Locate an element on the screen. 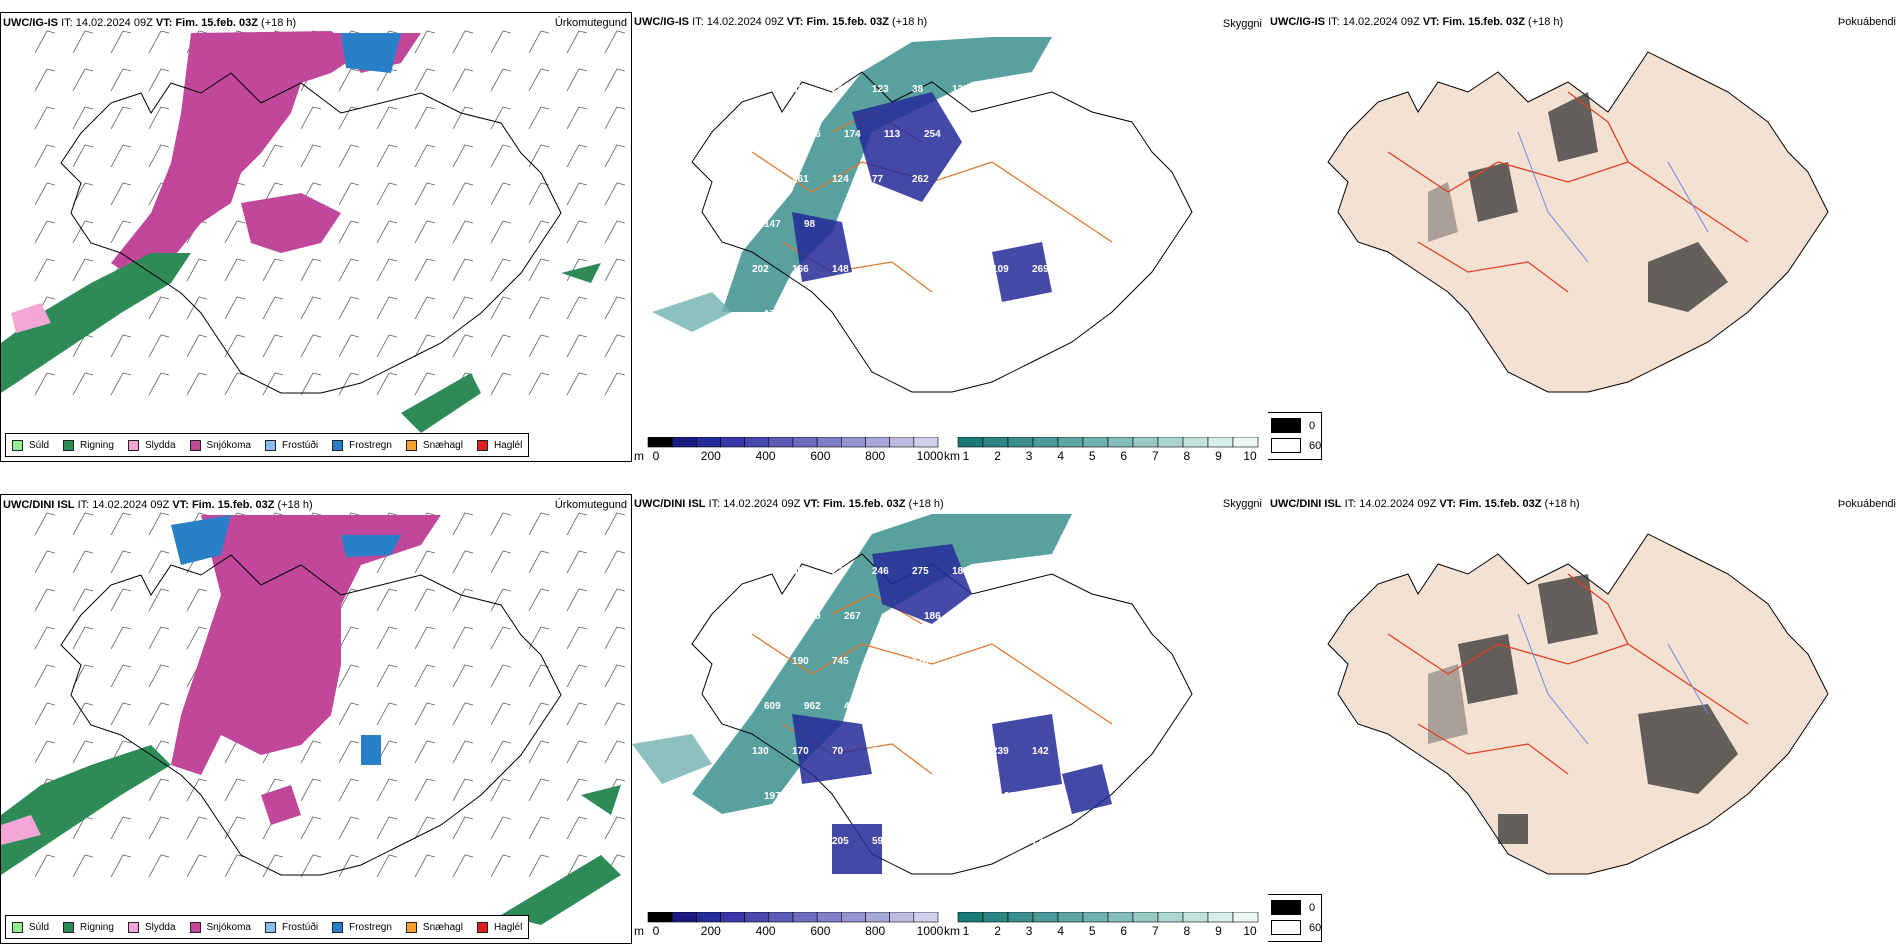  cloud-base-label: 398 is located at coordinates (932, 706).